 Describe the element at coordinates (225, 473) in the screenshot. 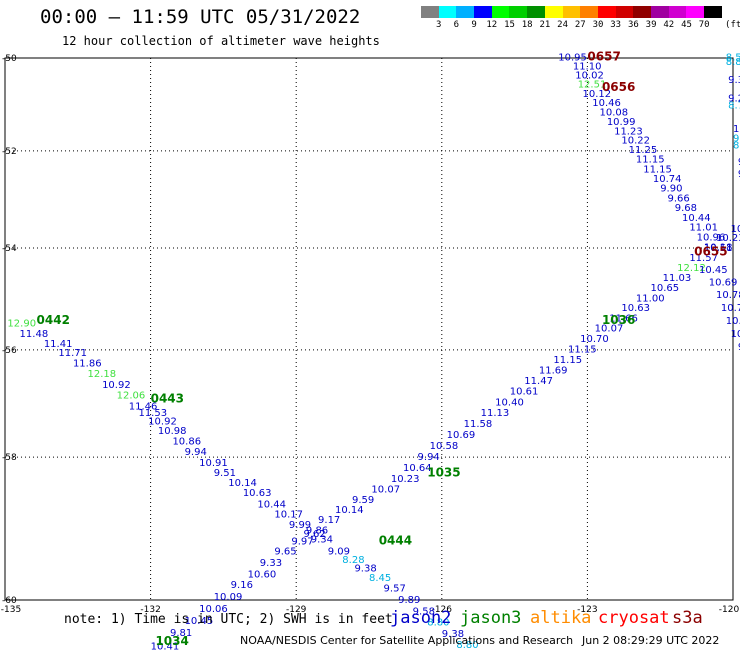

I see `wave-height-value: 9.51` at that location.